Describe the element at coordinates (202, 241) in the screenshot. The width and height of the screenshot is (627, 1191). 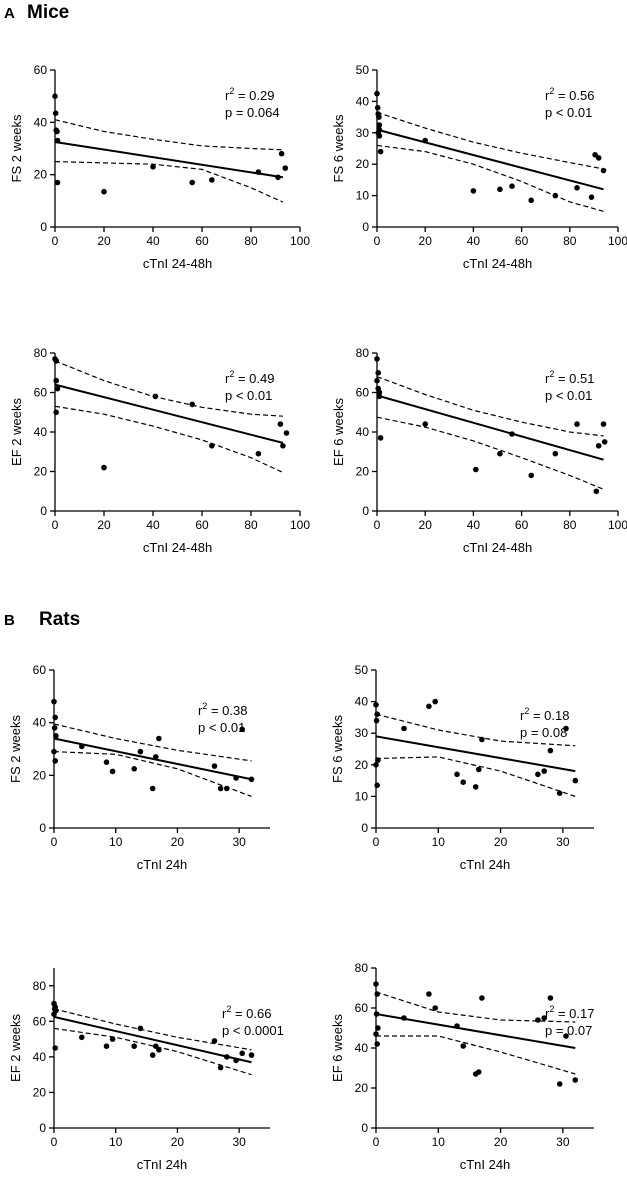
I see `mice-fs2-x-tick-label: 60` at that location.